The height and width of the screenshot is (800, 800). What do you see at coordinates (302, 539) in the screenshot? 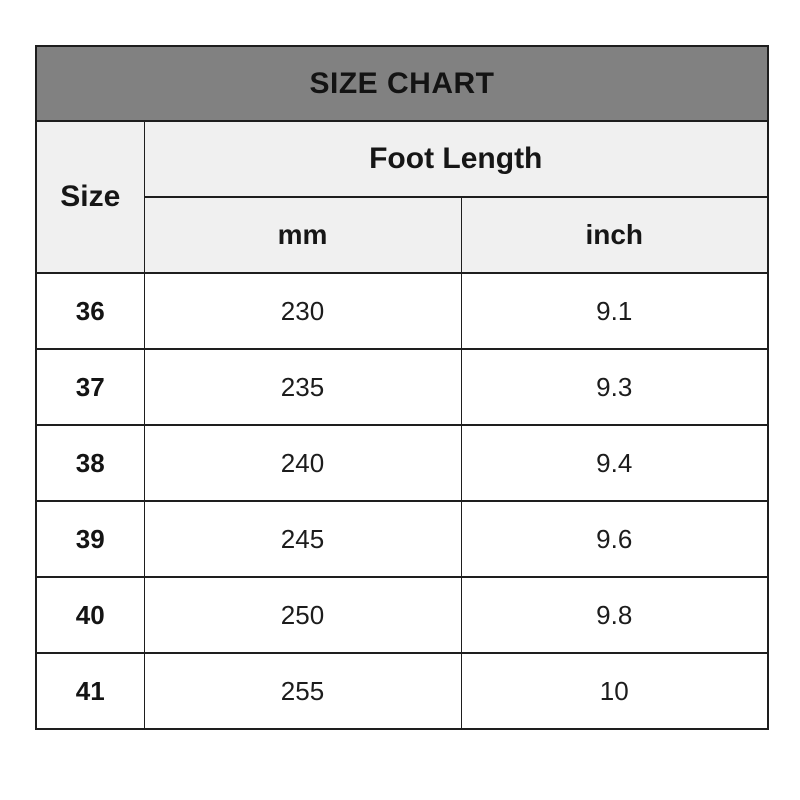
I see `mm-value: 245` at bounding box center [302, 539].